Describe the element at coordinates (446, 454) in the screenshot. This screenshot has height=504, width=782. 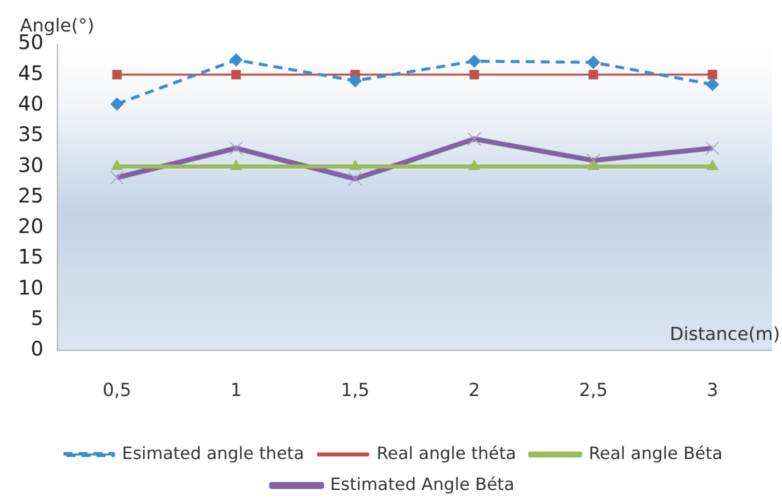
I see `legend-label: Real angle théta` at that location.